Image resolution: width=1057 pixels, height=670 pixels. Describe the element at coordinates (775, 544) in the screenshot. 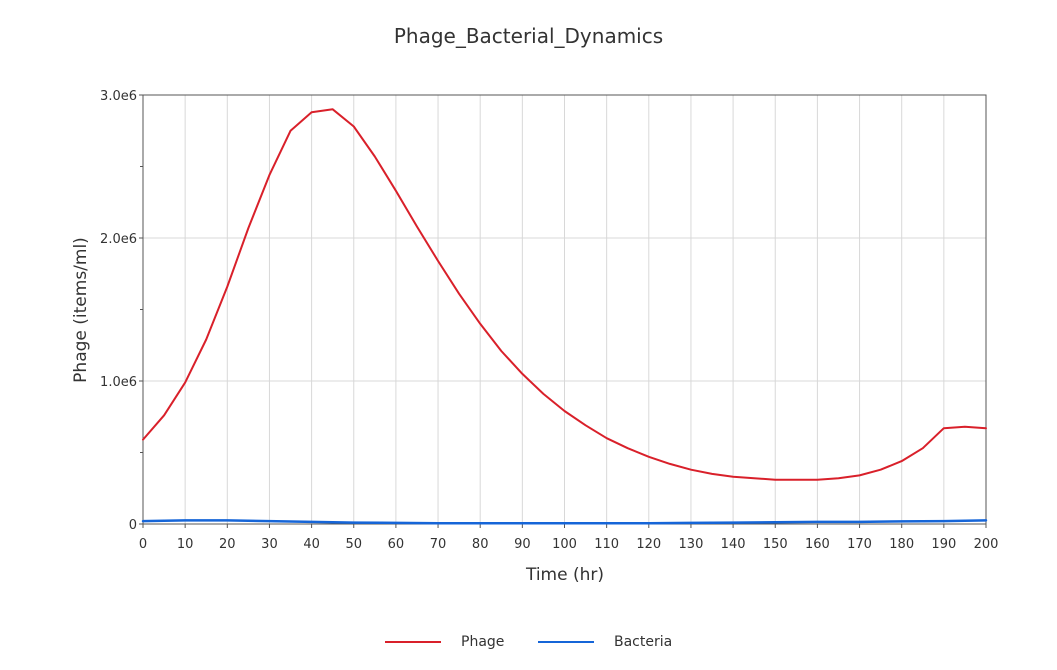

I see `x-tick-label: 150` at that location.